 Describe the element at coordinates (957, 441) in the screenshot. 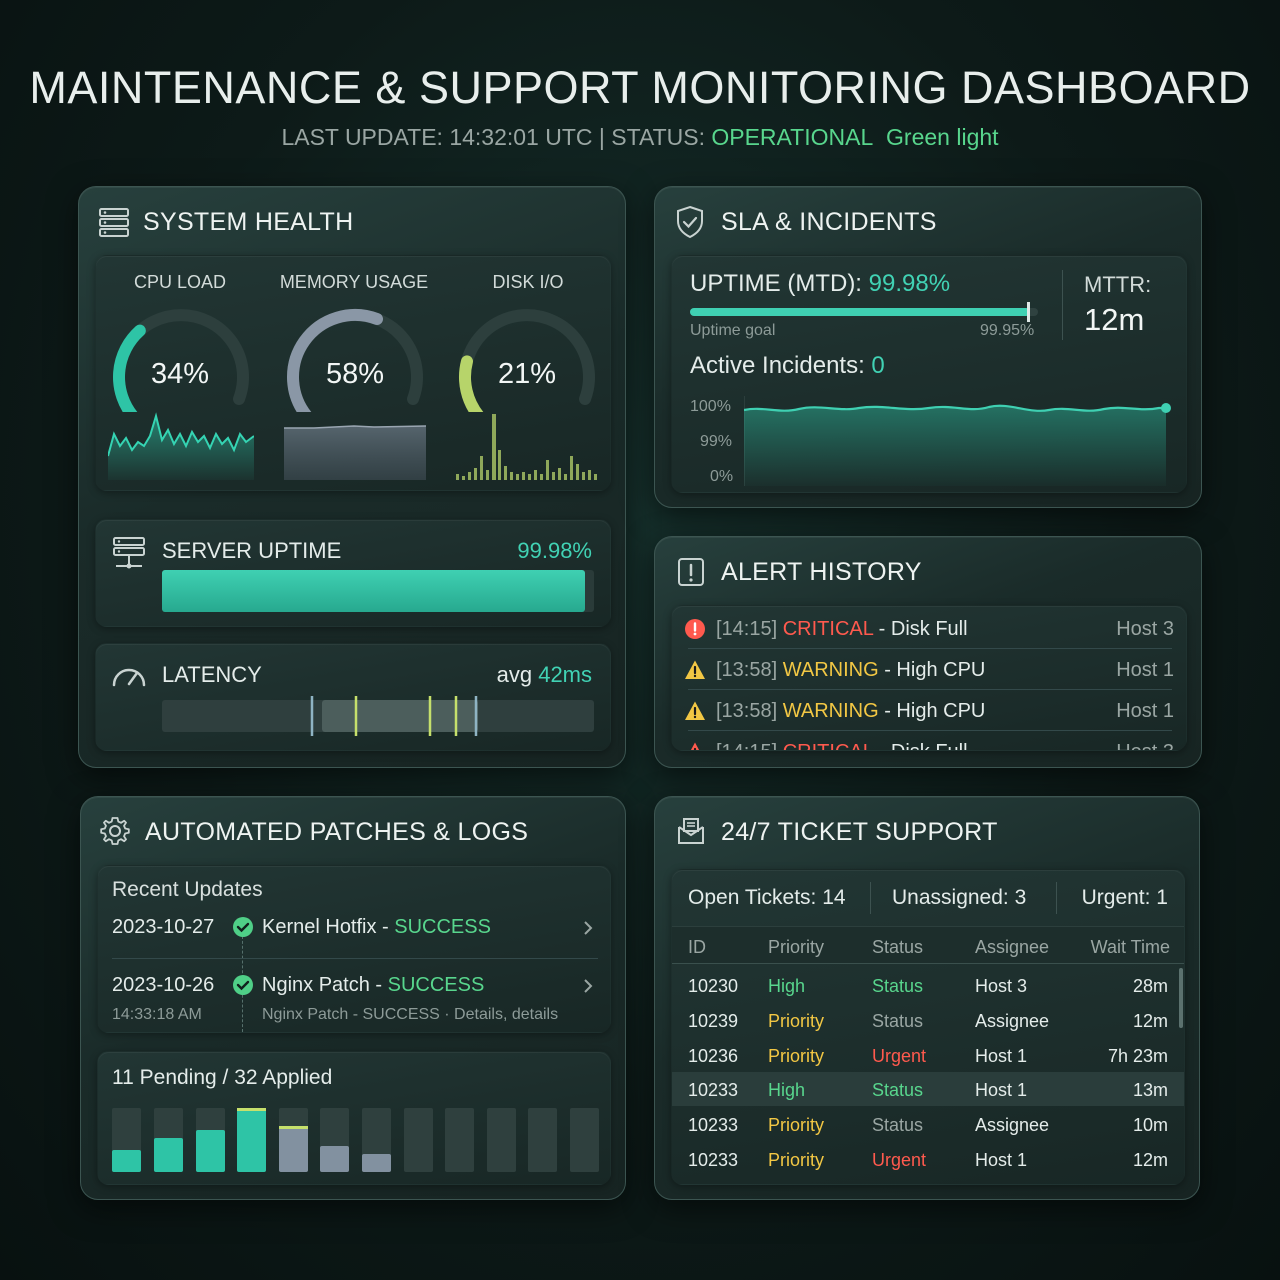

I see `uptime-trend-chart` at that location.